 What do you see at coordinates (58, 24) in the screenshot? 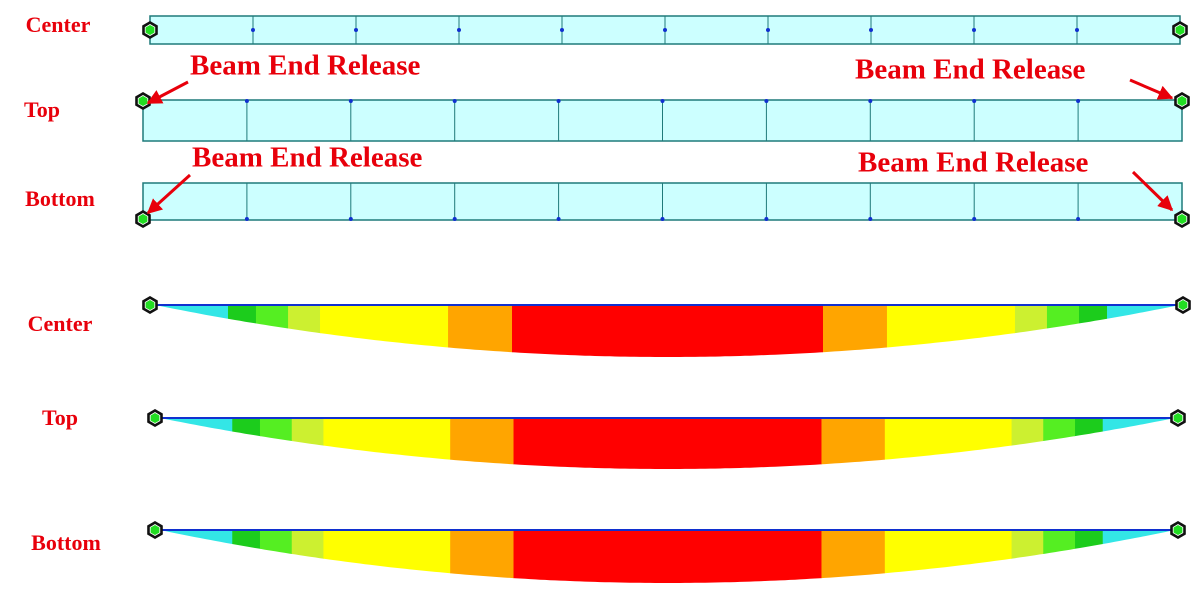
I see `beam-label: Center` at bounding box center [58, 24].